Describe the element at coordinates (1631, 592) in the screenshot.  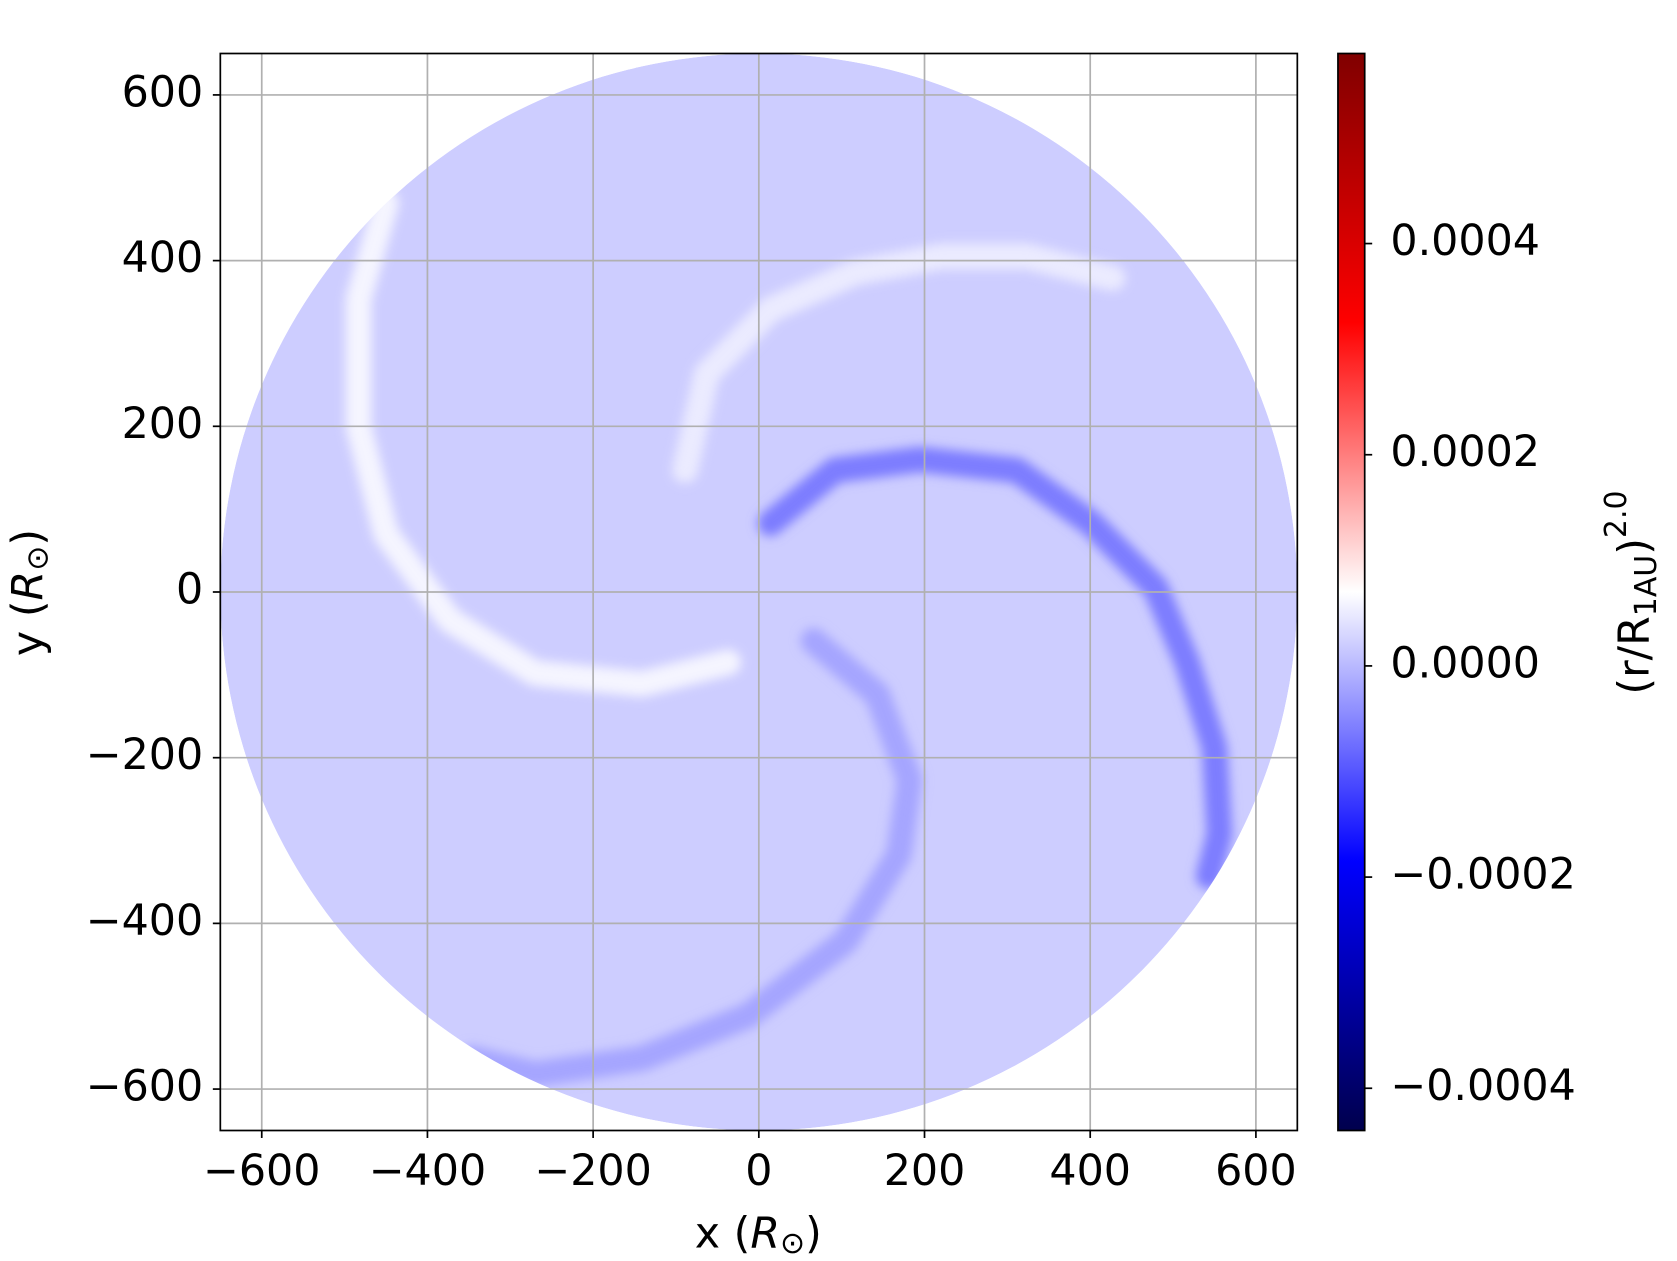
I see `colorbar-label: (r/R1AU)2.0` at that location.